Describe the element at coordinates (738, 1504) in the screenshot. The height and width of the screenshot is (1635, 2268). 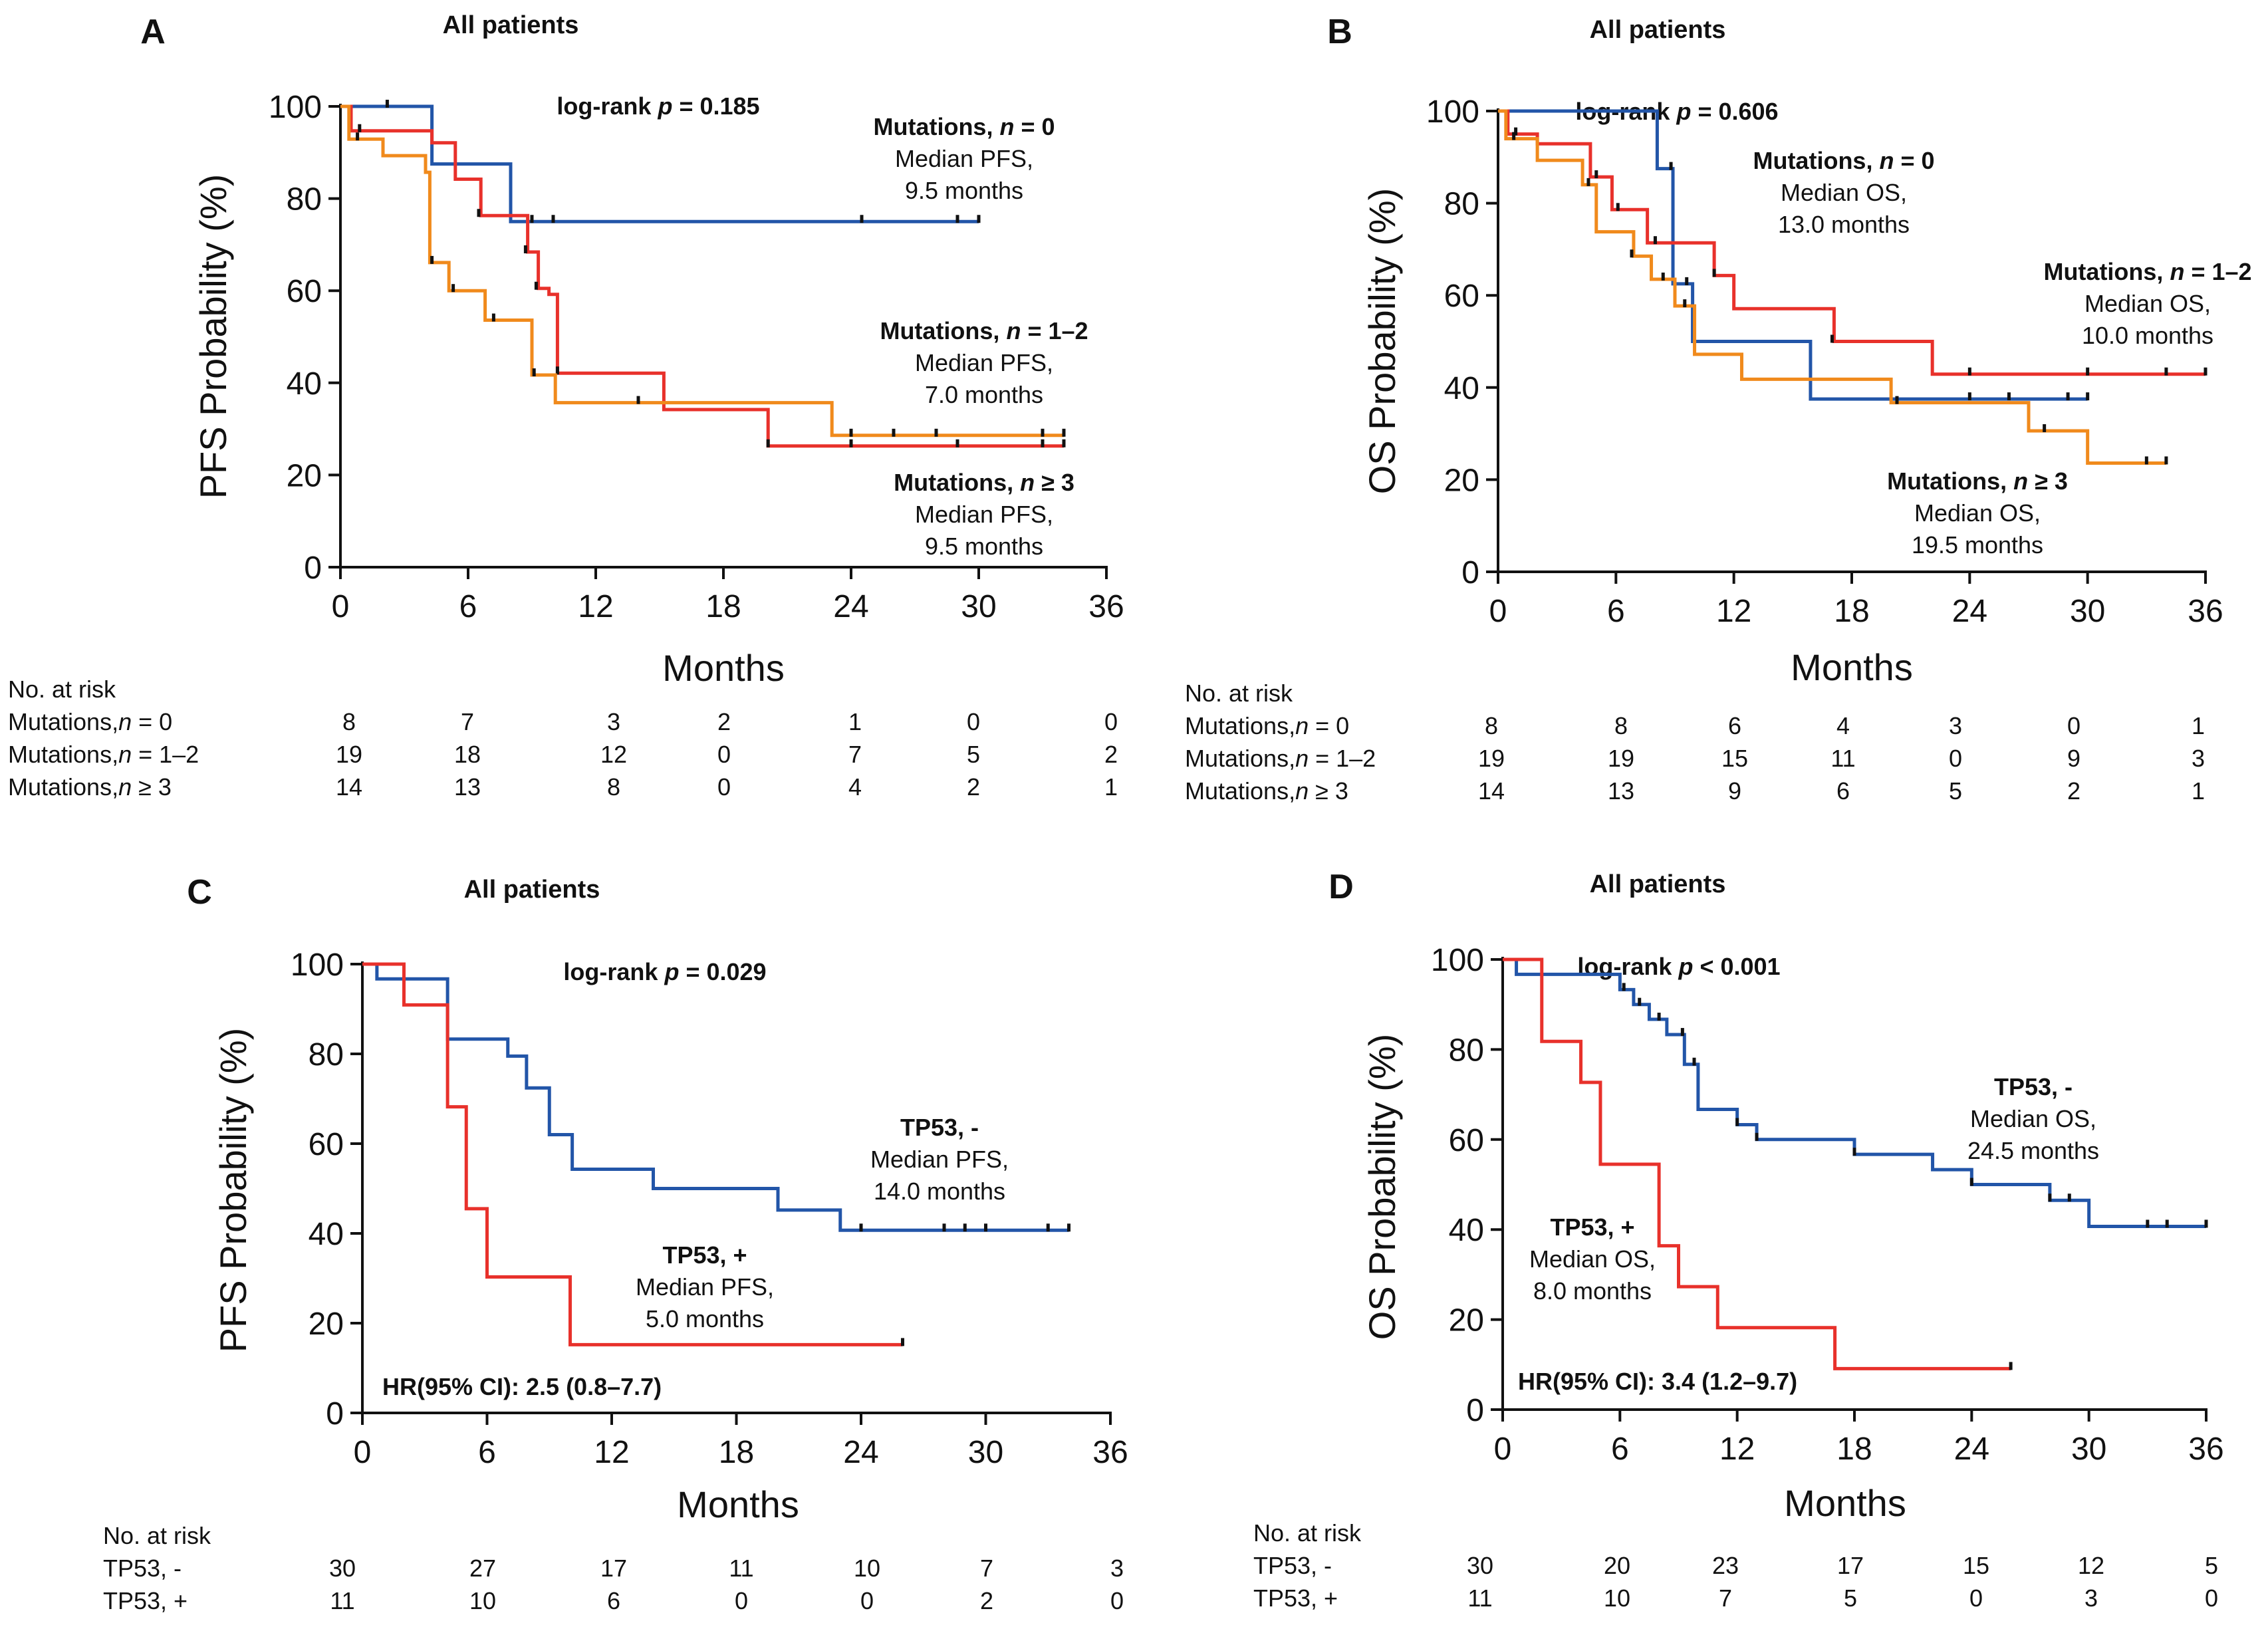
I see `x-axis-title: Months` at that location.